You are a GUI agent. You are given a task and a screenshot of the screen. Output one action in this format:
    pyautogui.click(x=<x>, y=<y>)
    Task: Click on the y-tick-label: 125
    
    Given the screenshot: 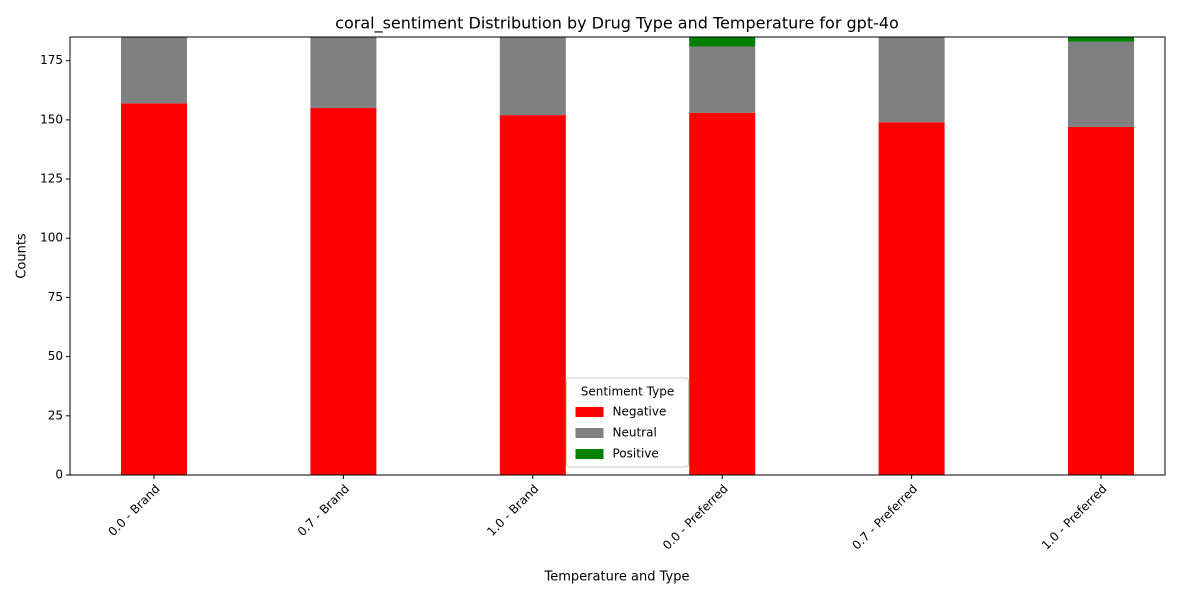 What is the action you would take?
    pyautogui.click(x=51, y=179)
    